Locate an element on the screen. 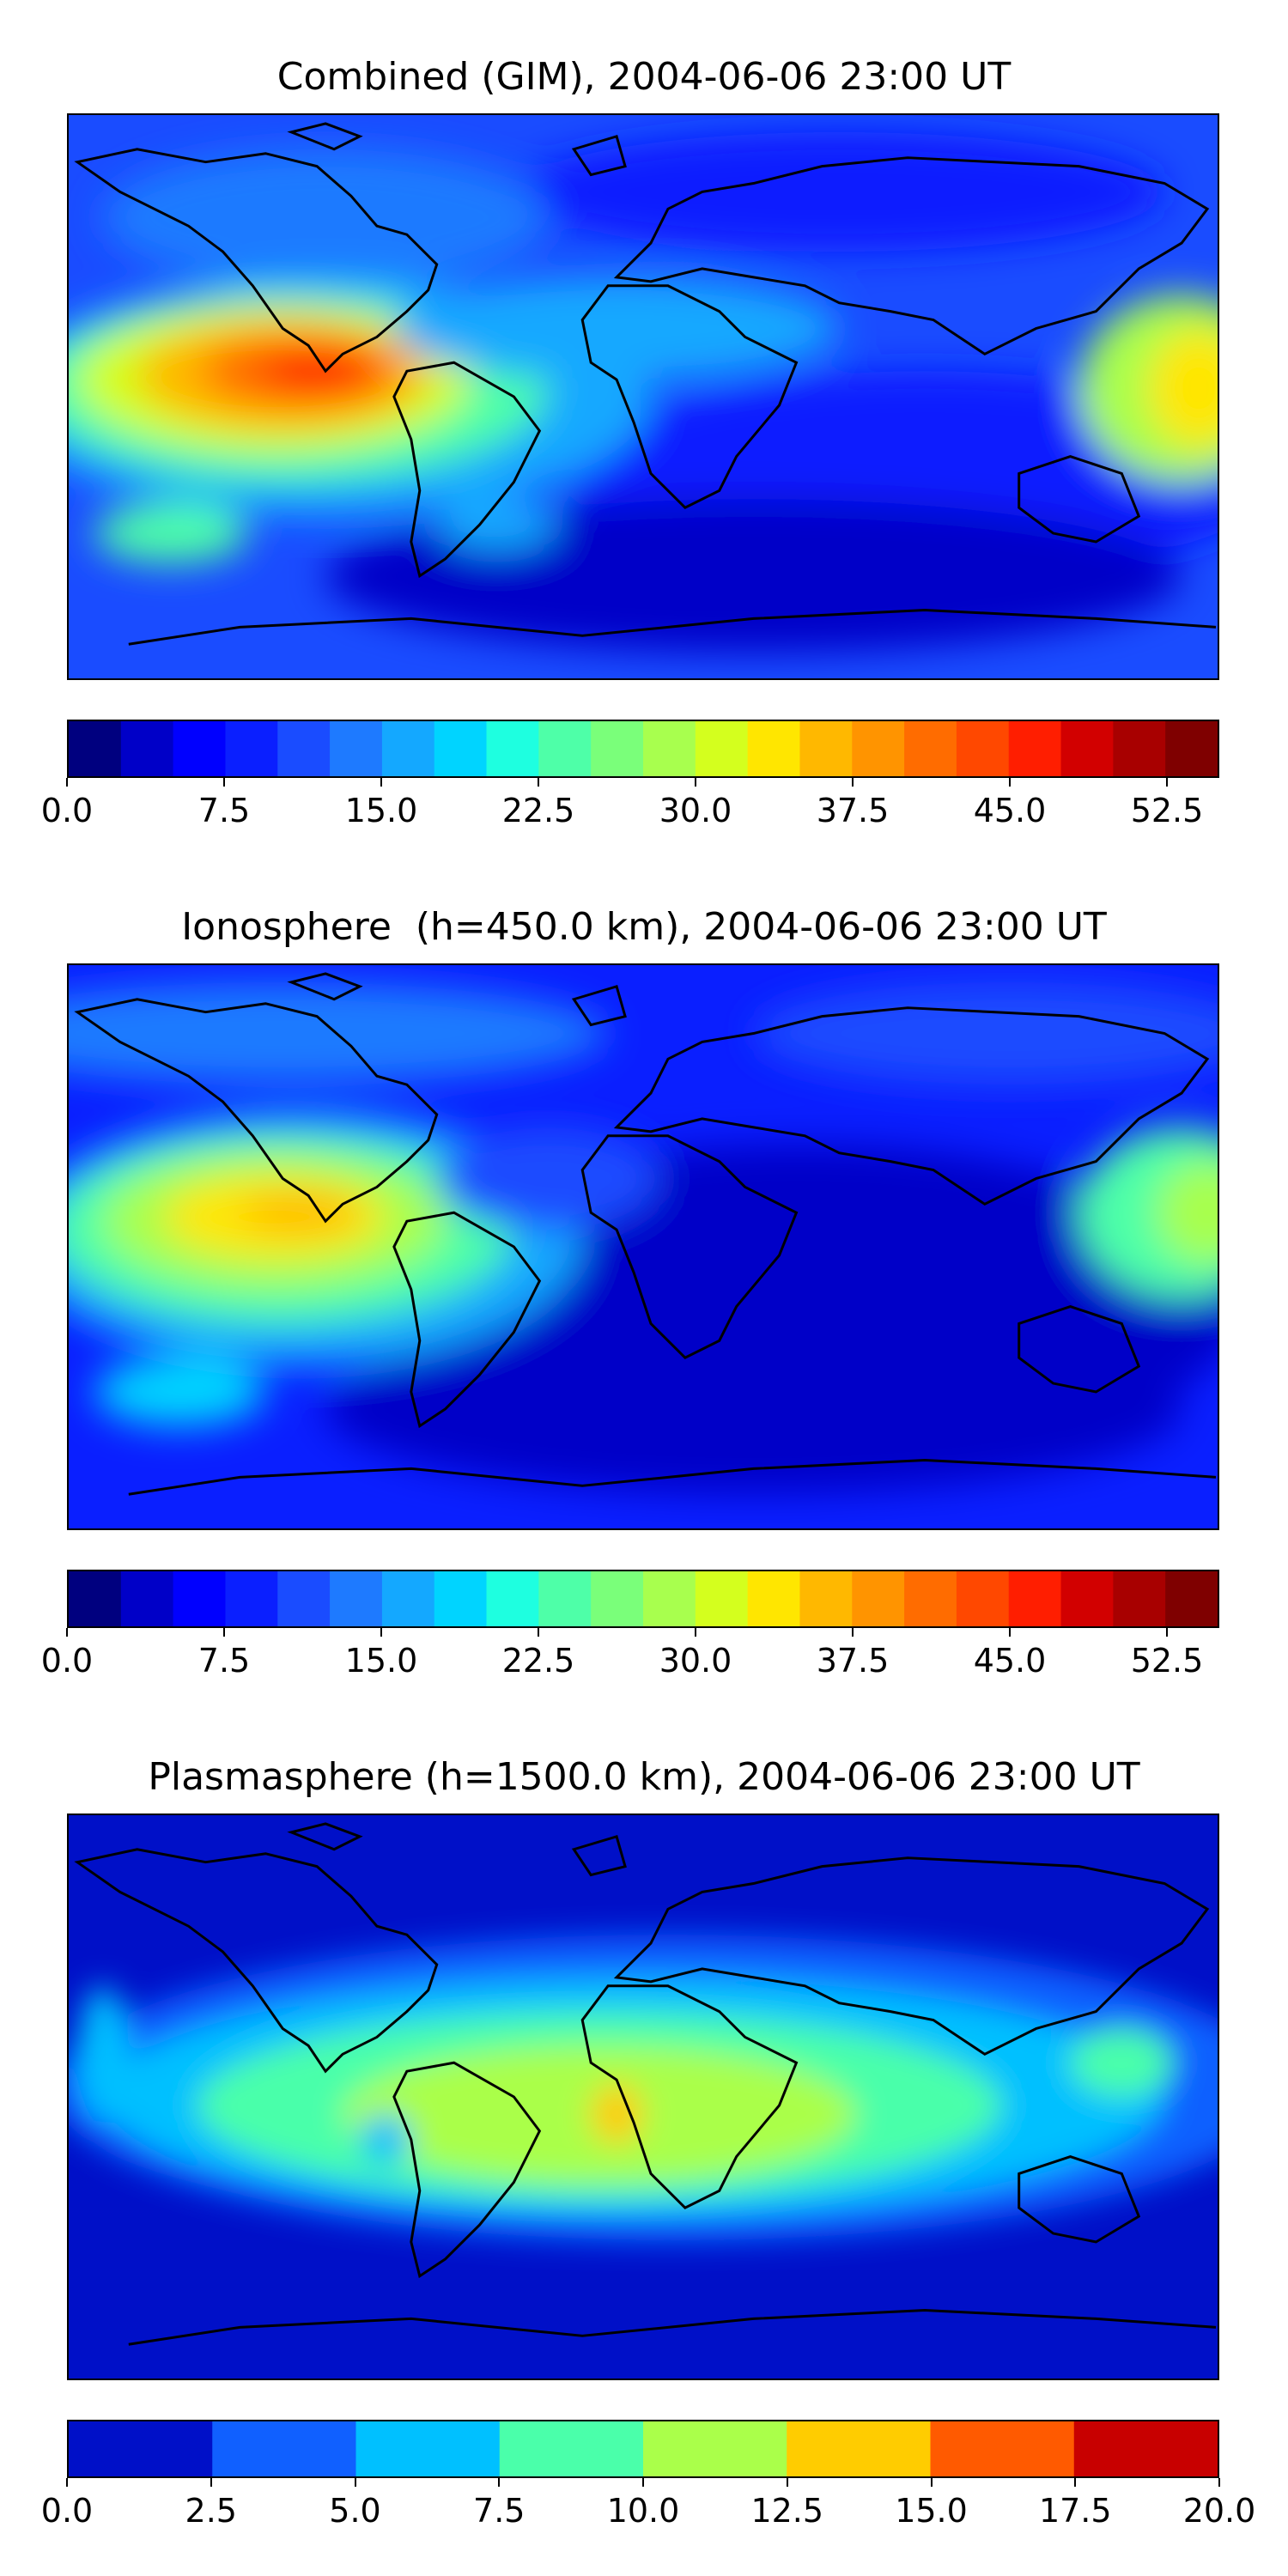  colorbar-tick-label: 12.5 is located at coordinates (787, 2511).